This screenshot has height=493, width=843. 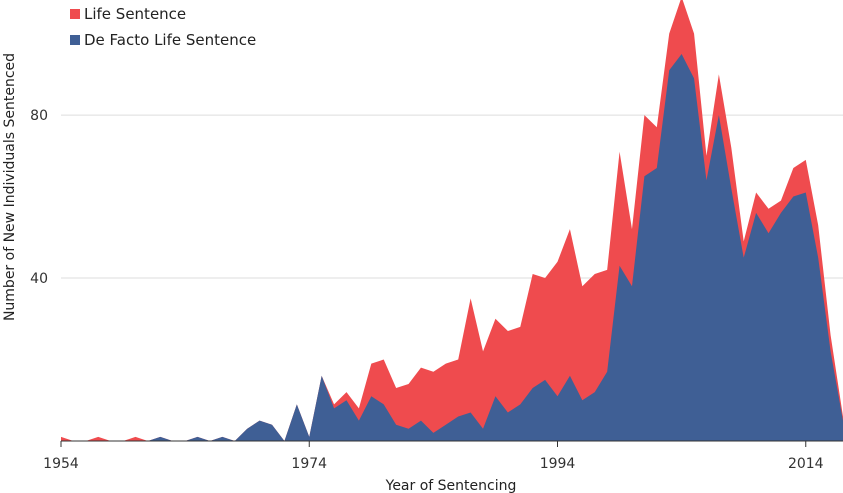 What do you see at coordinates (309, 464) in the screenshot?
I see `x-tick-label-1974: 1974` at bounding box center [309, 464].